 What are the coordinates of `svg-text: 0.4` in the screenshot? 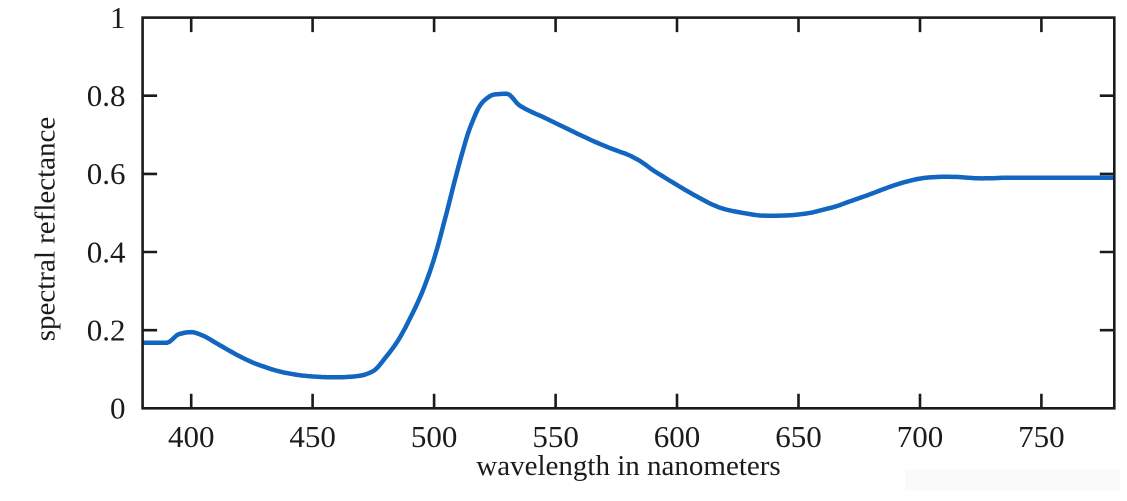 It's located at (106, 251).